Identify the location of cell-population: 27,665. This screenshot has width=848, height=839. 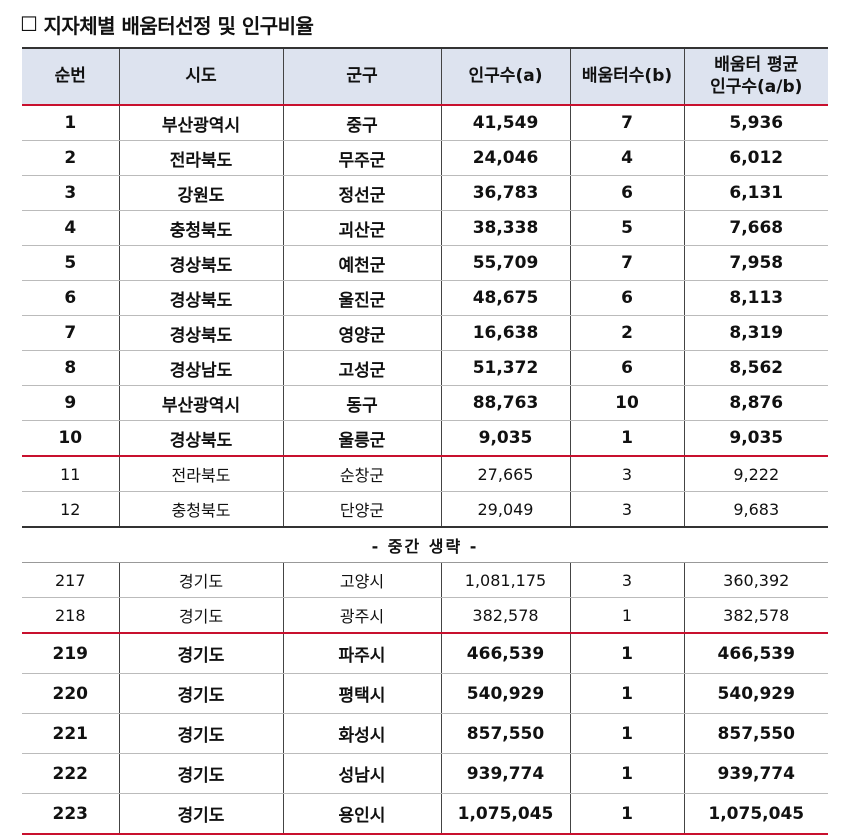
(505, 474).